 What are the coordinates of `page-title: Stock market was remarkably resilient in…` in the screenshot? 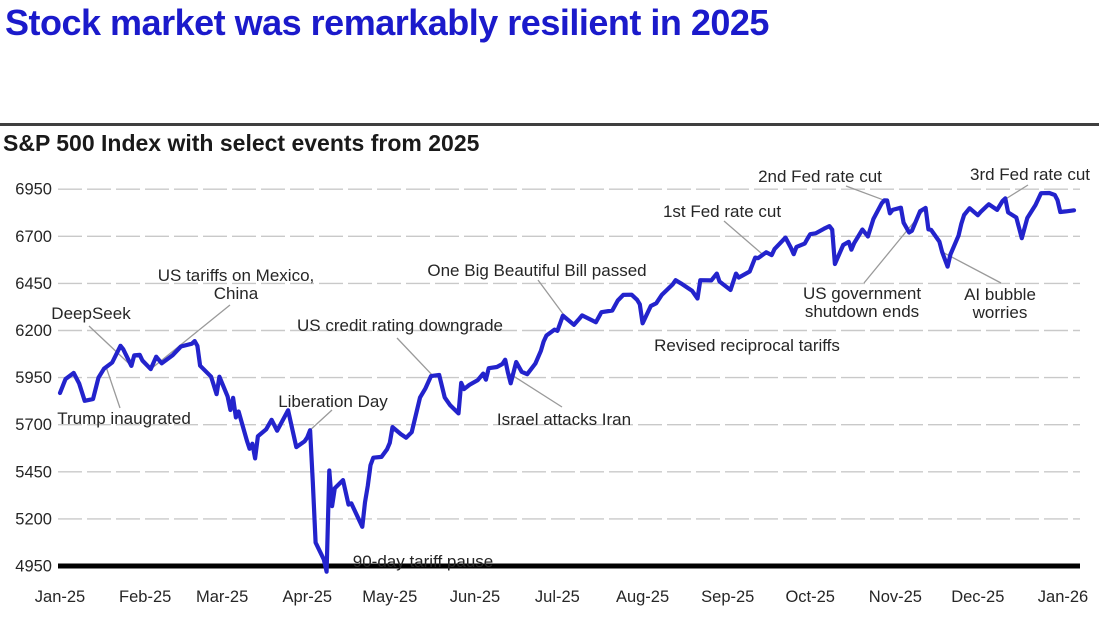 It's located at (387, 22).